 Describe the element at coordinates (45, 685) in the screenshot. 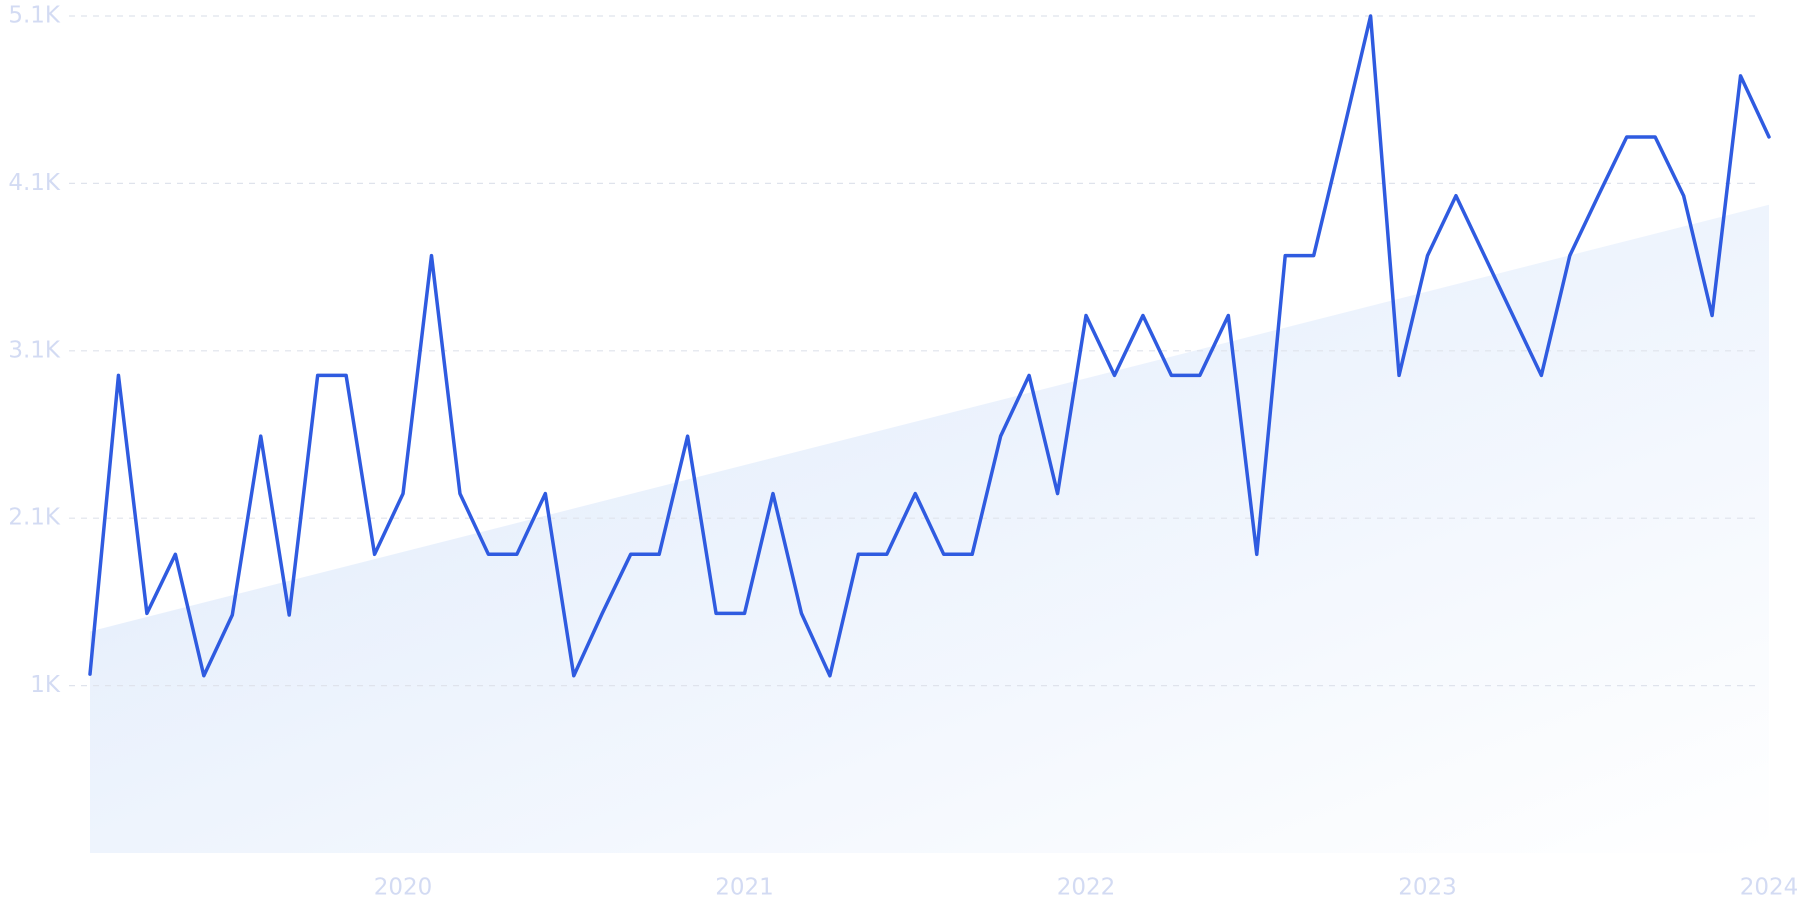

I see `y-tick-label: 1K` at that location.